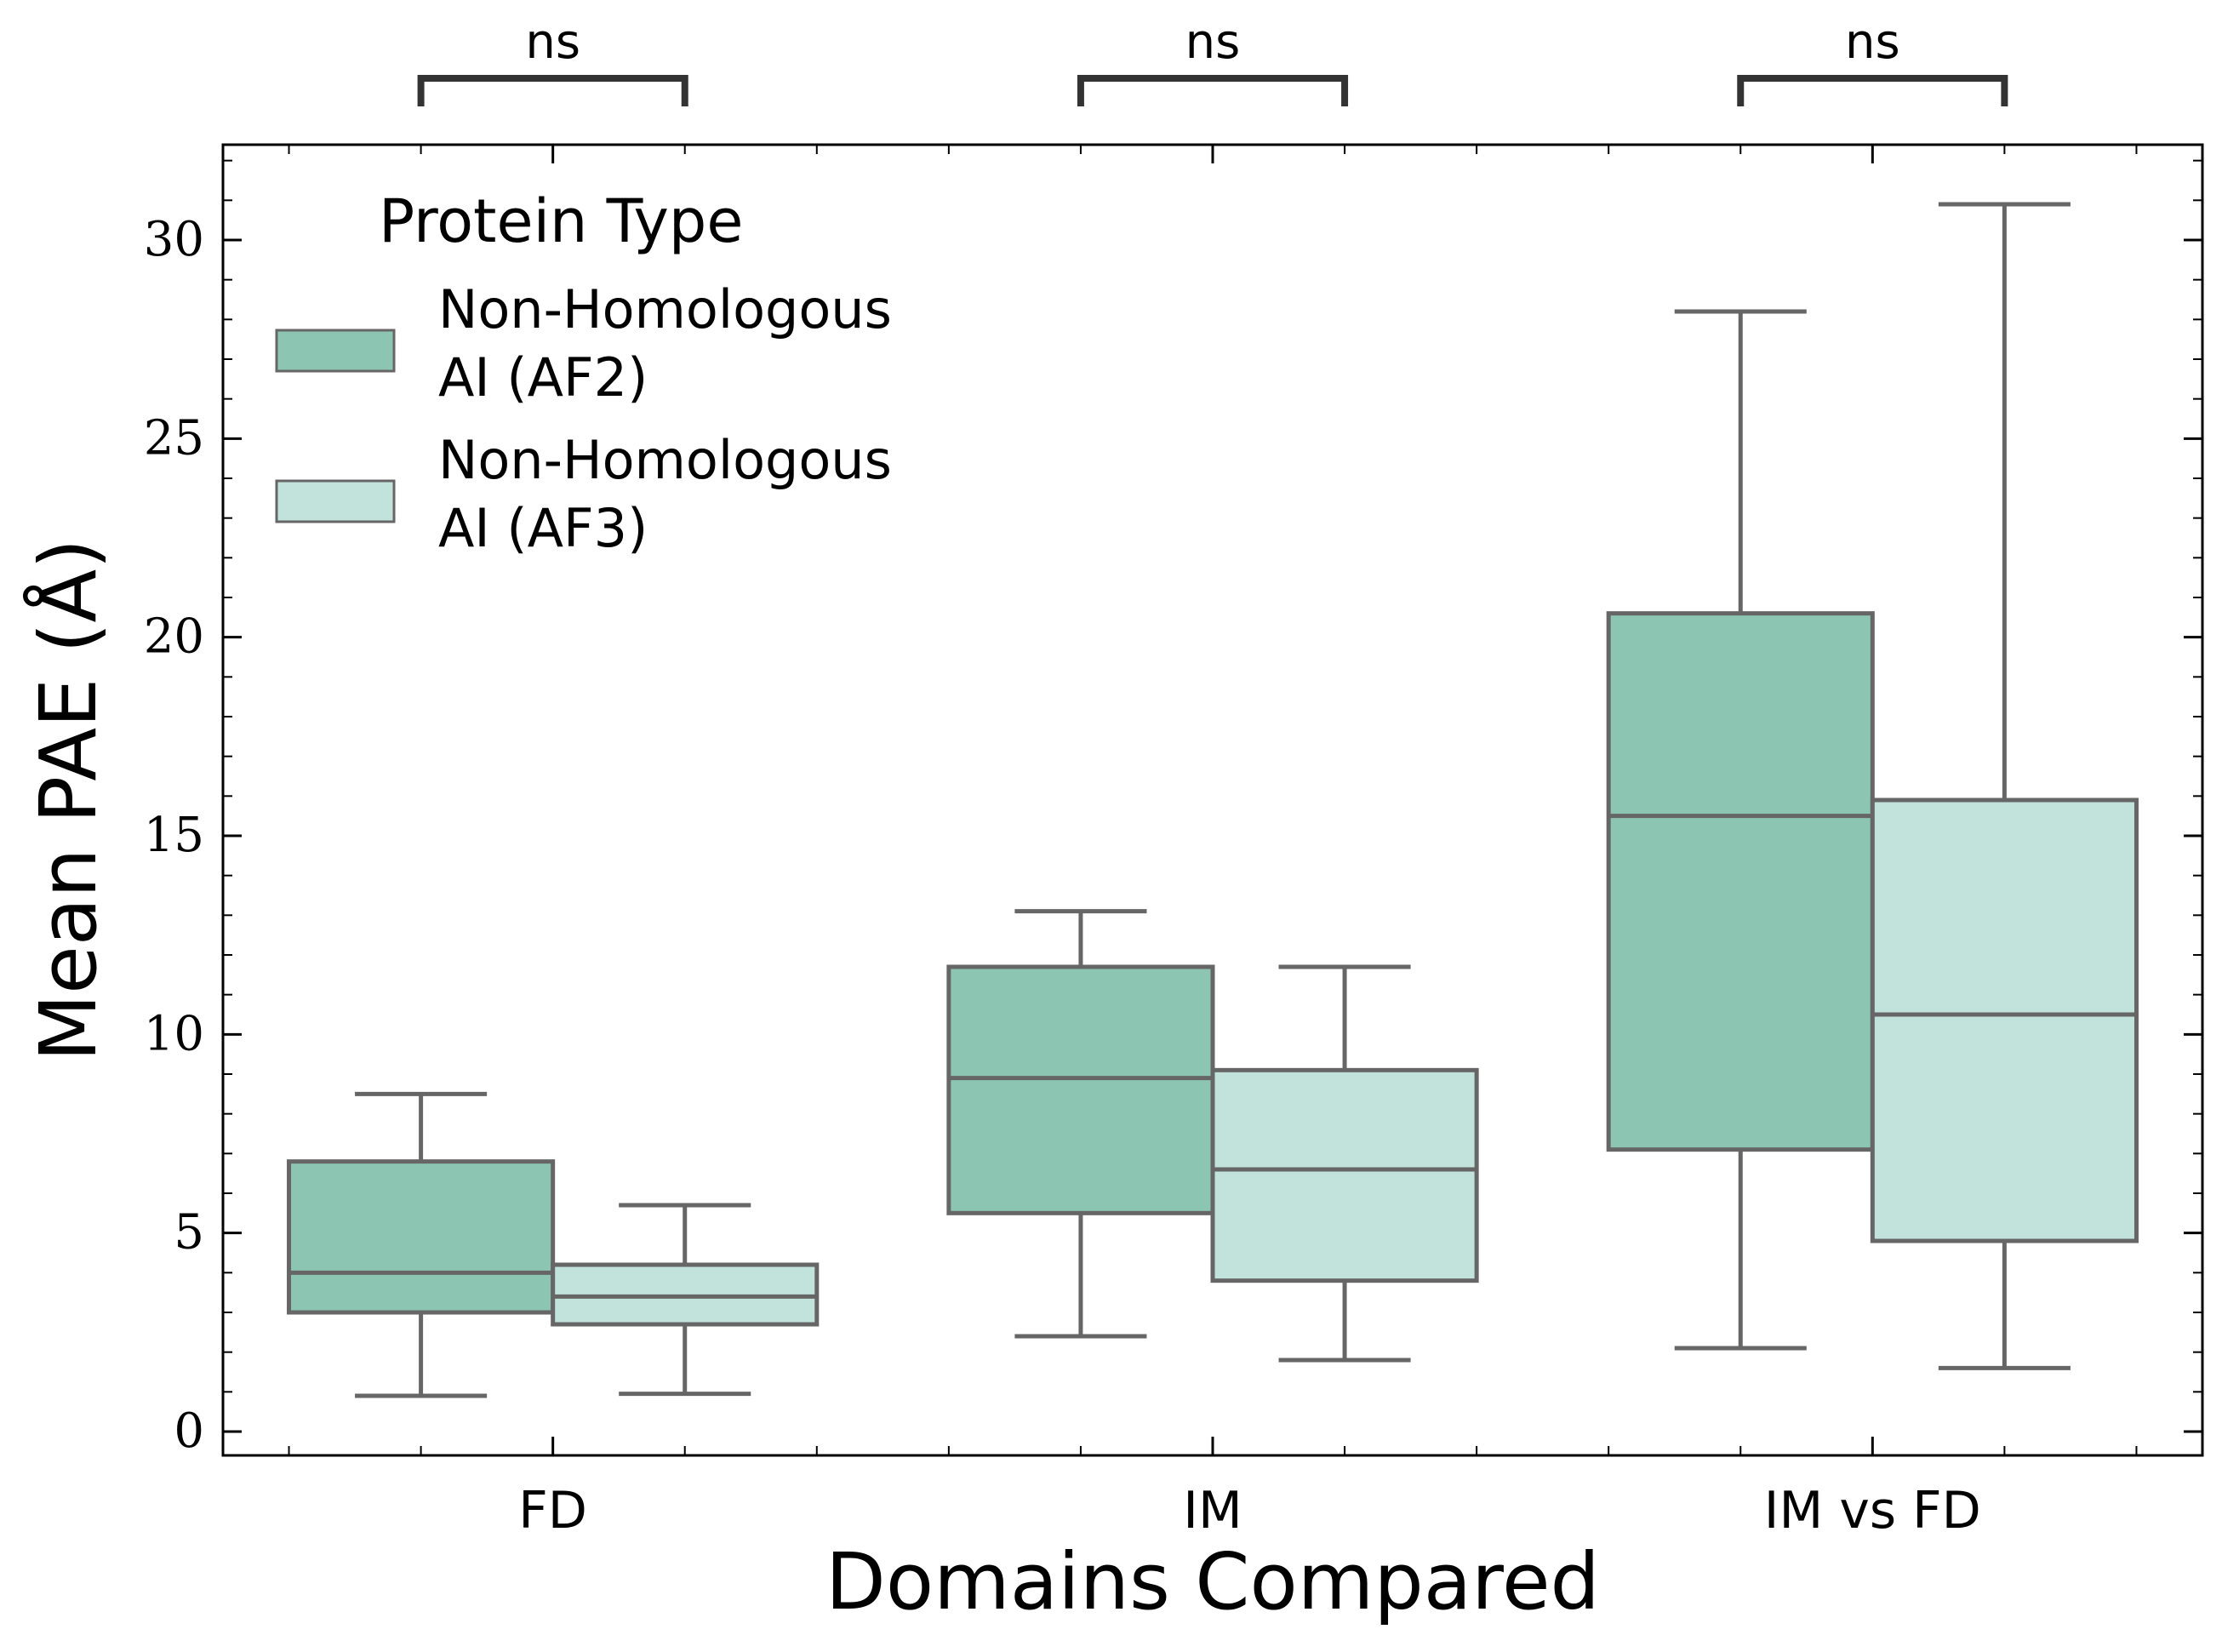  I want to click on legend-title: Protein Type, so click(561, 221).